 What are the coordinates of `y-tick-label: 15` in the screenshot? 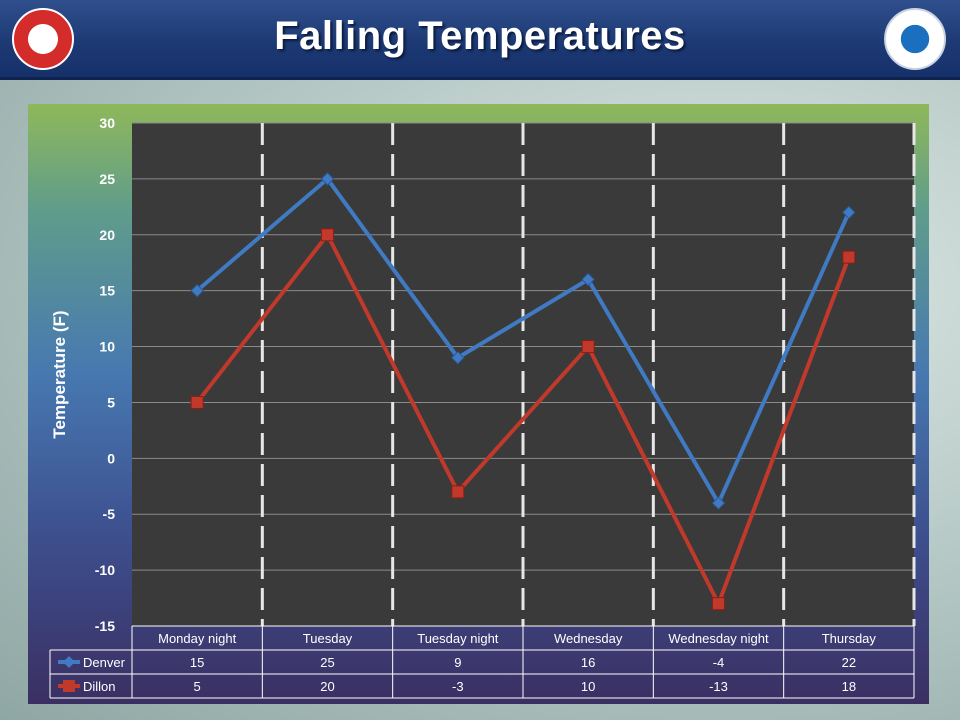 It's located at (107, 291).